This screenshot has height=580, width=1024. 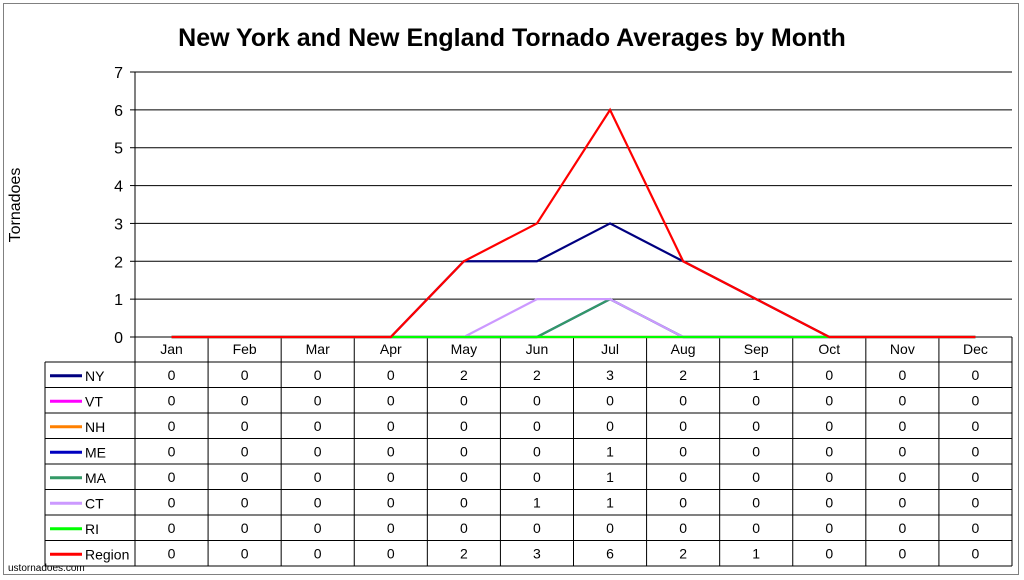 What do you see at coordinates (118, 262) in the screenshot?
I see `y-tick-label: 2` at bounding box center [118, 262].